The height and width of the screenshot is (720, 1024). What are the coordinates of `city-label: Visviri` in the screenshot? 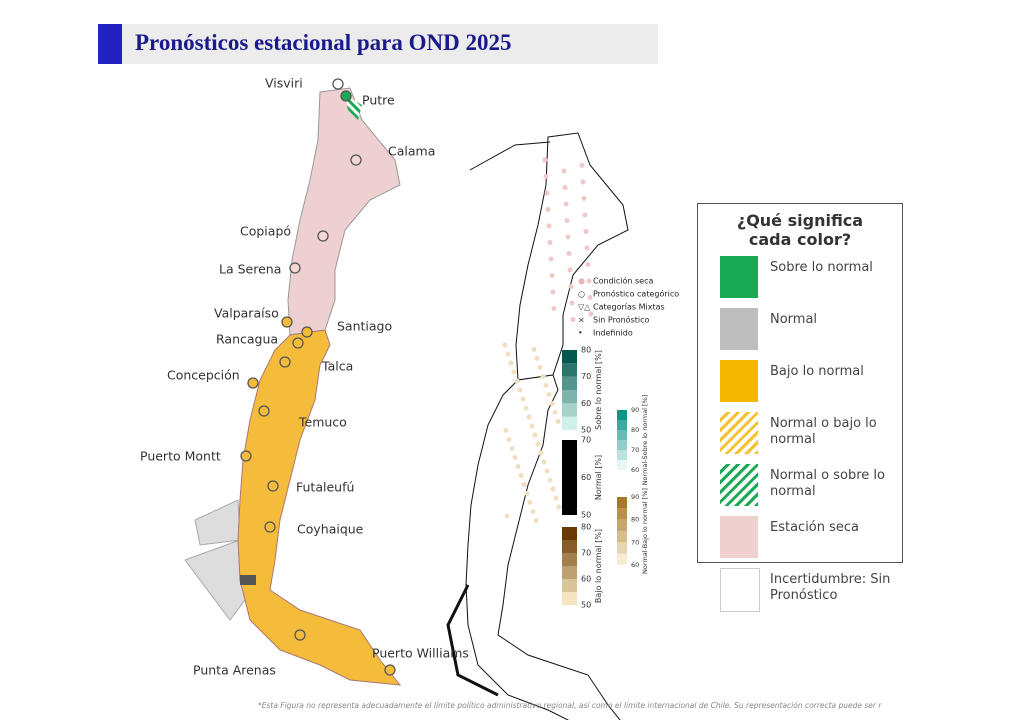 It's located at (284, 83).